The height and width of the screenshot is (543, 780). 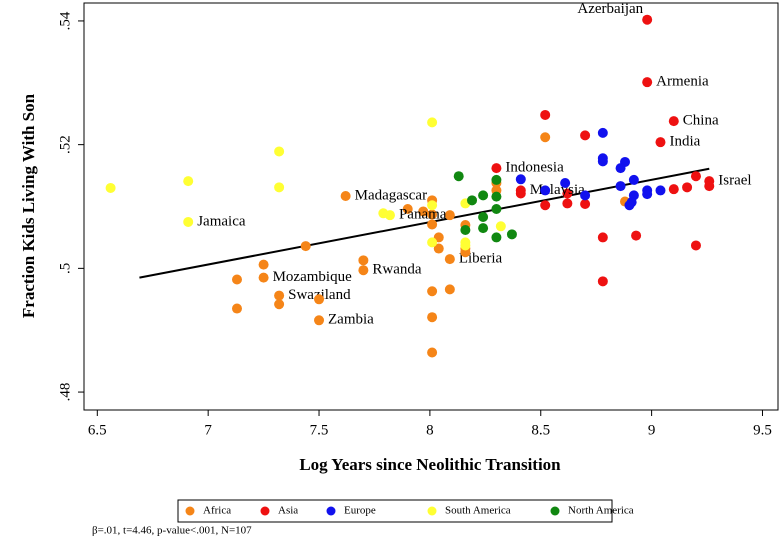 What do you see at coordinates (312, 277) in the screenshot?
I see `point-label: Mozambique` at bounding box center [312, 277].